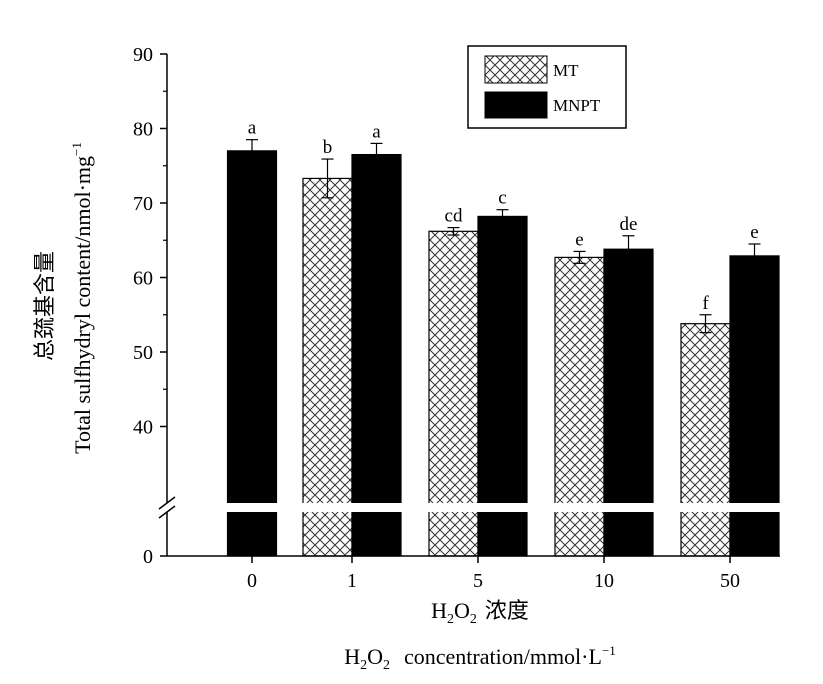 This screenshot has width=823, height=684. I want to click on legend-swatch-mt, so click(516, 69).